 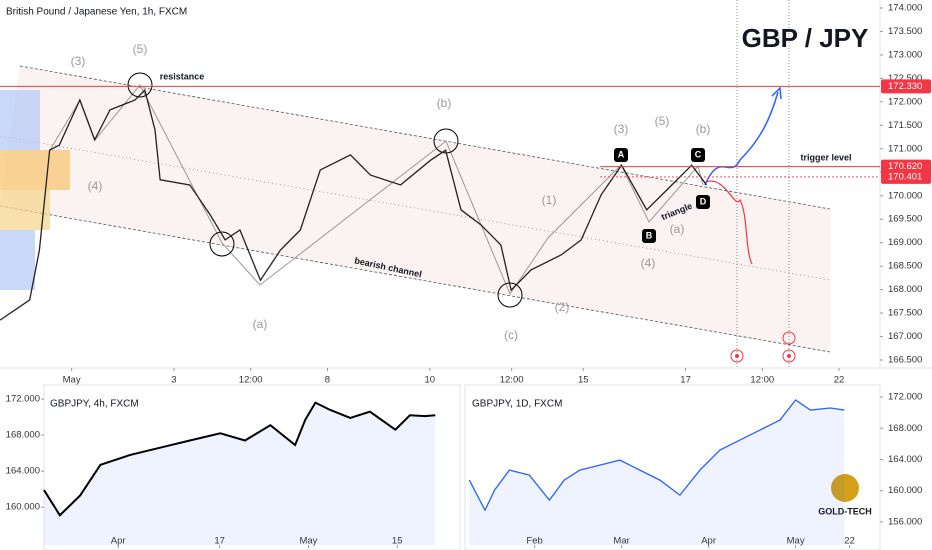 What do you see at coordinates (741, 138) in the screenshot?
I see `bull-projection` at bounding box center [741, 138].